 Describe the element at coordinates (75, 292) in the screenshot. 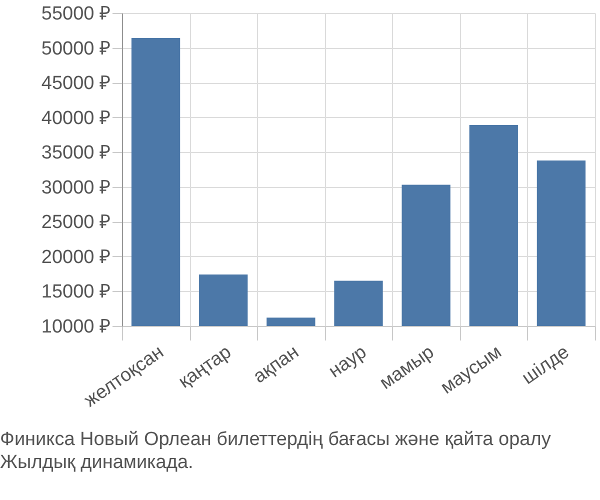

I see `y-tick-label: 15000 ₽` at that location.